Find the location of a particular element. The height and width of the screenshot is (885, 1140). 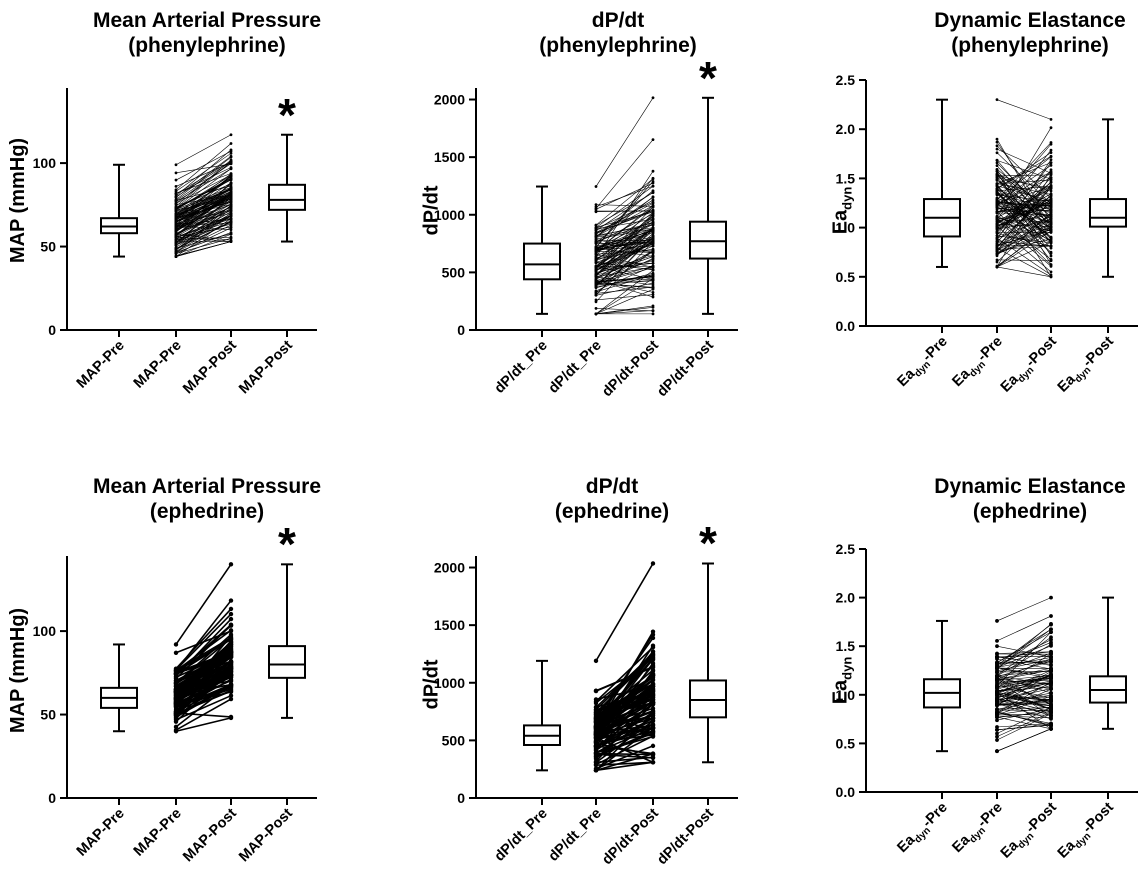

y-tick-label: 2000 is located at coordinates (449, 100).